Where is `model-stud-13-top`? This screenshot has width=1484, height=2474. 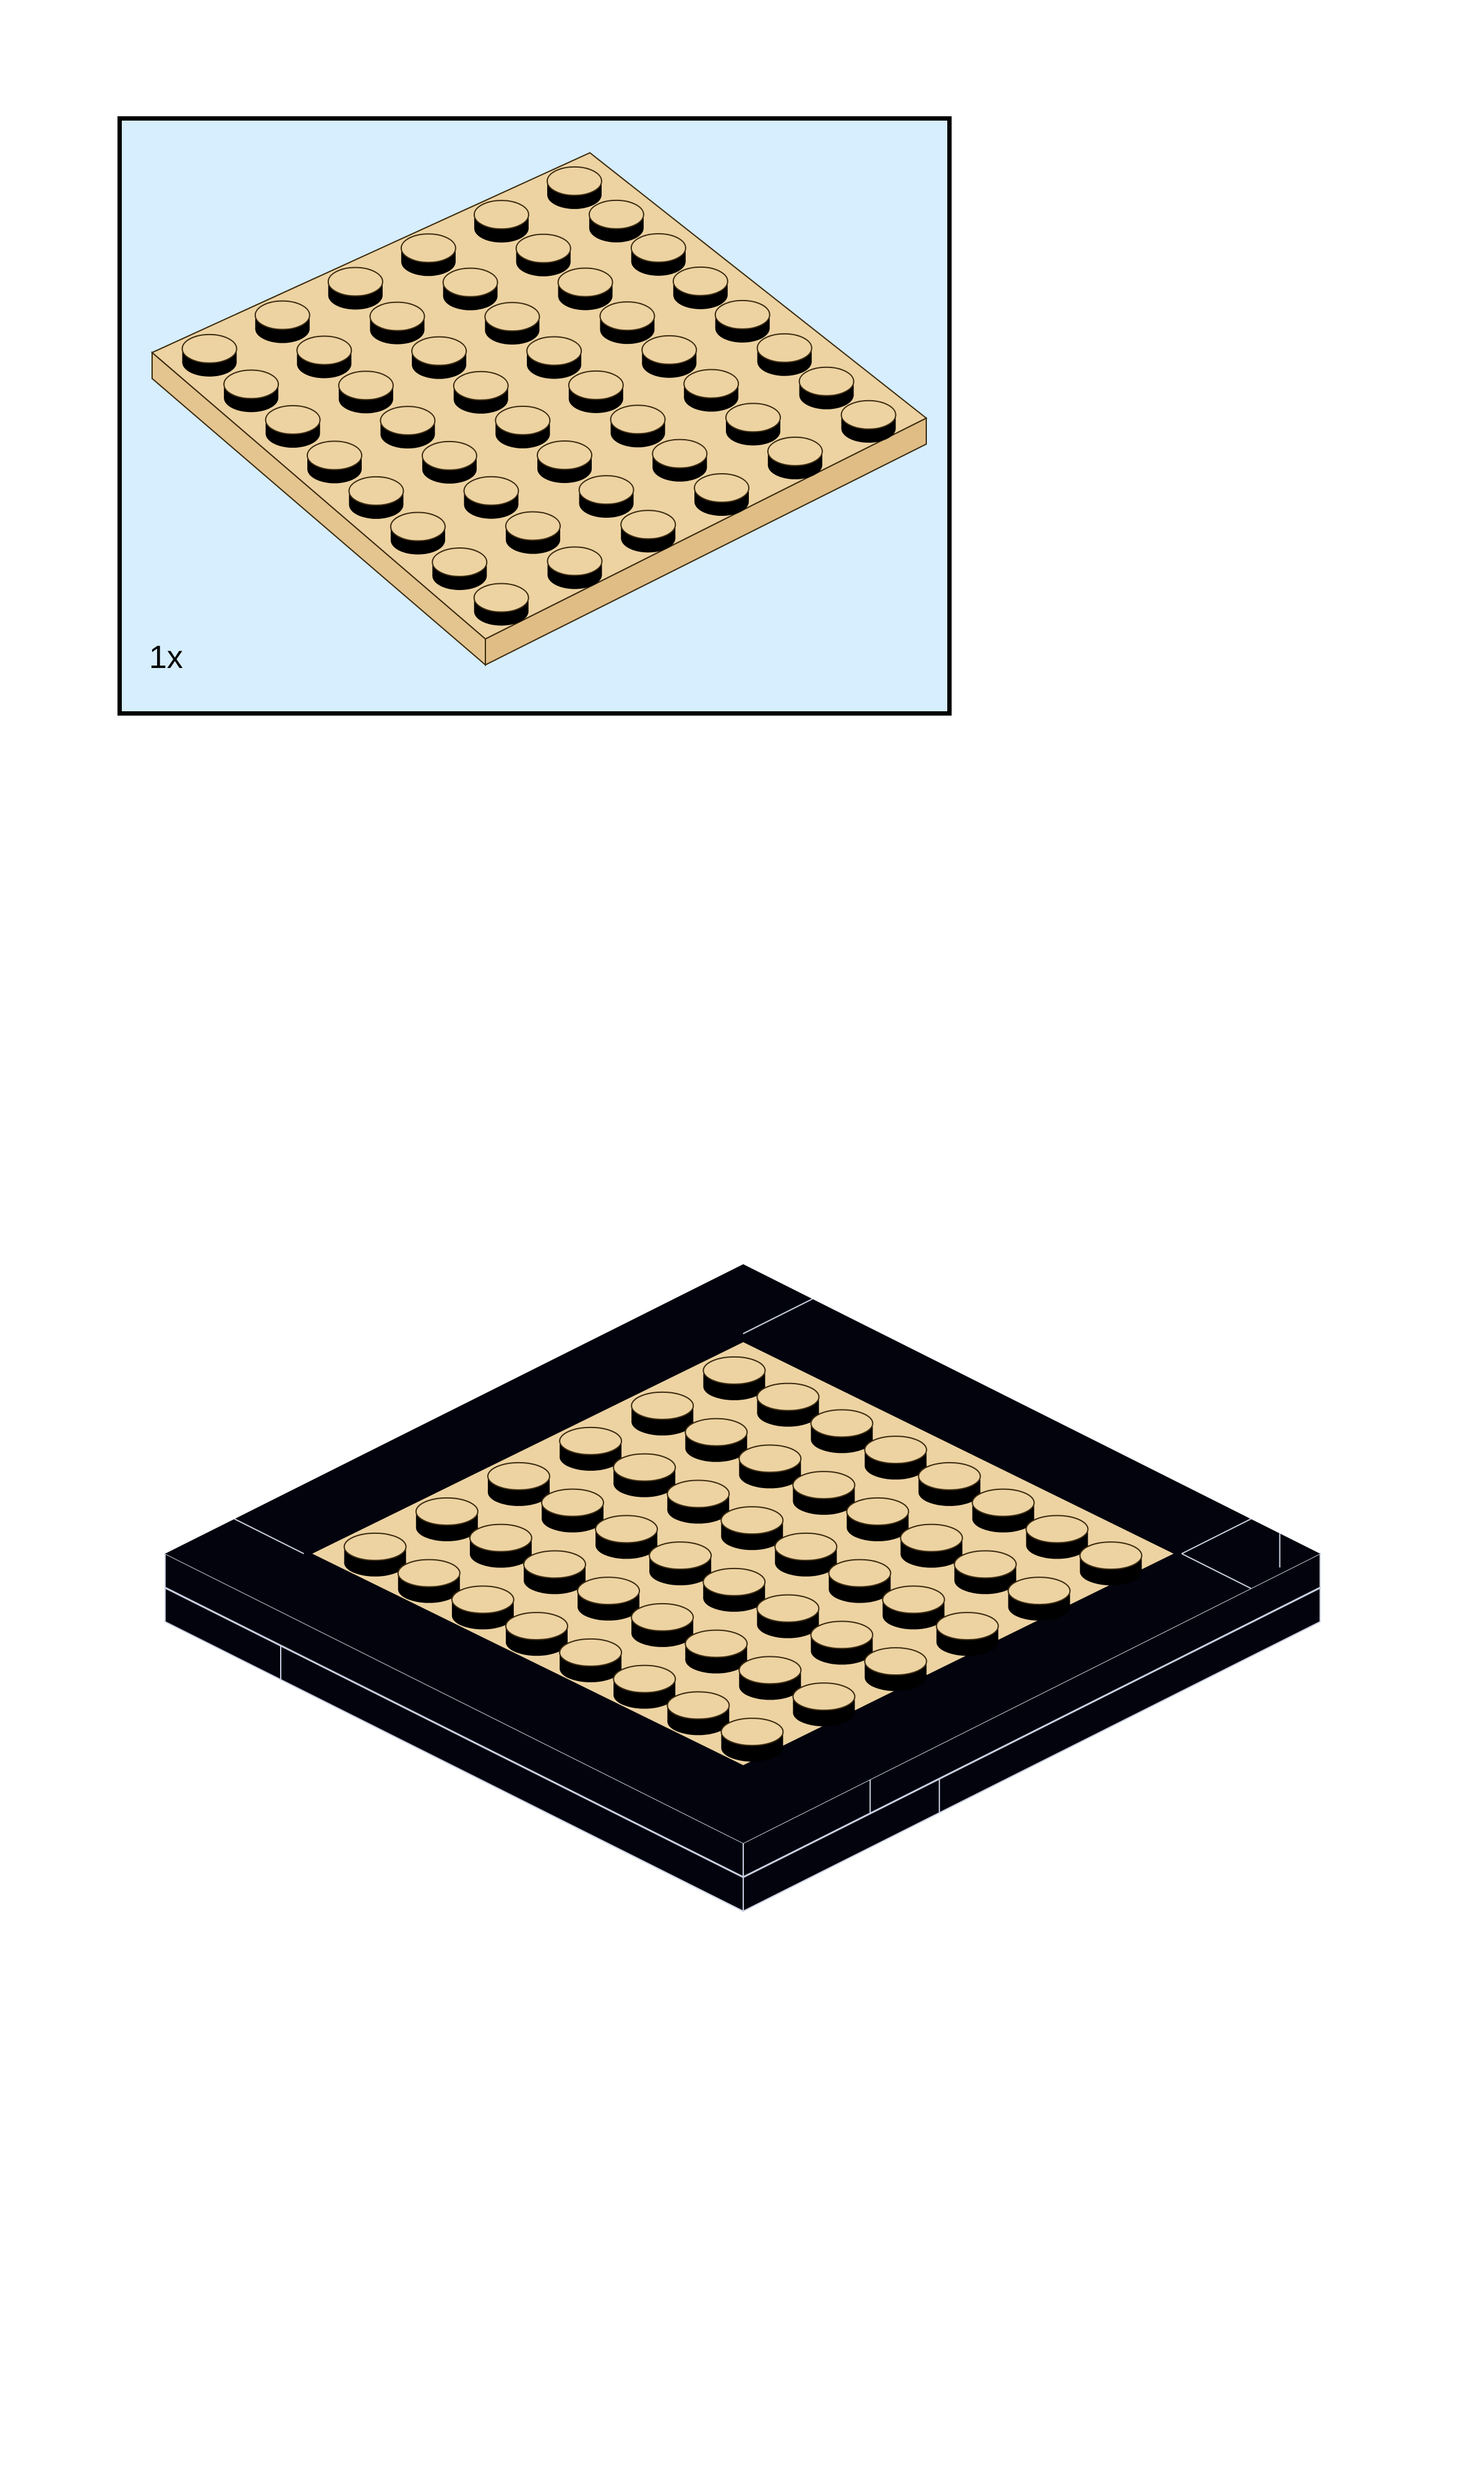
model-stud-13-top is located at coordinates (573, 1503).